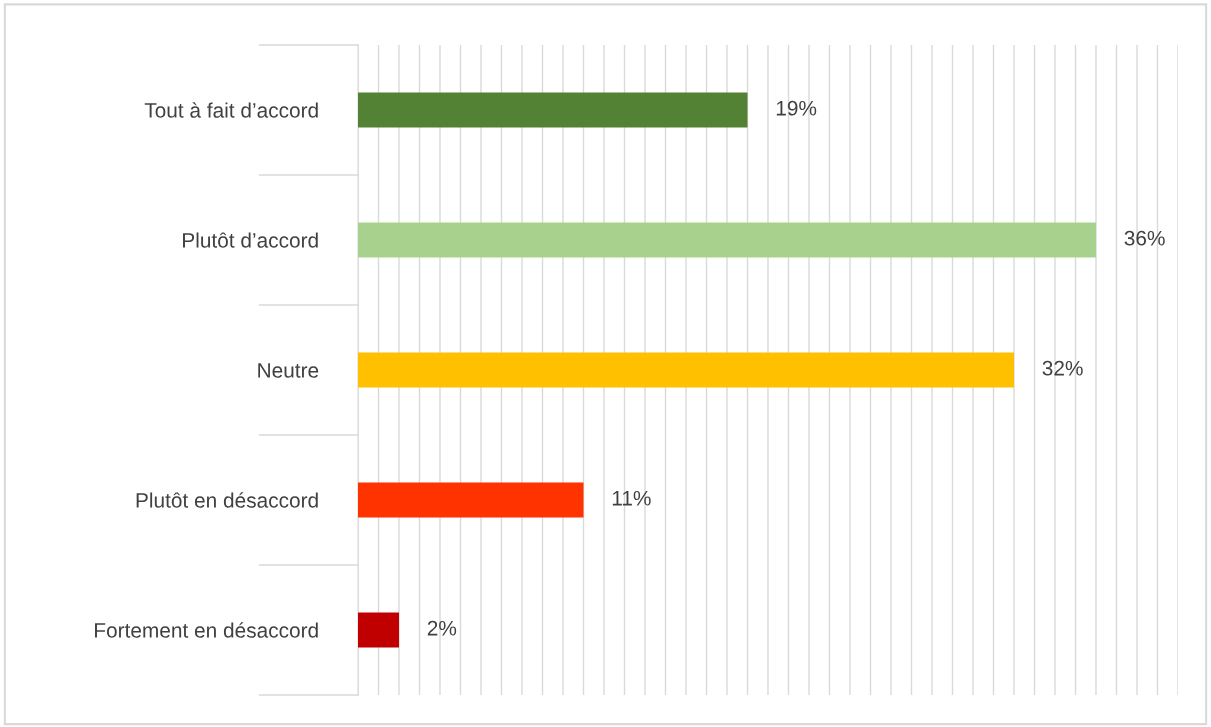 This screenshot has height=727, width=1211. I want to click on y-tick-label: Plutôt d’accord, so click(250, 240).